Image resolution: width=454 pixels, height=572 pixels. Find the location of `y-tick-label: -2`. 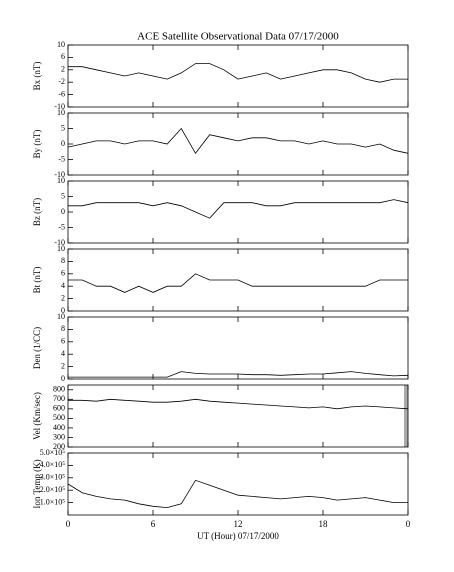

y-tick-label: -2 is located at coordinates (61, 81).